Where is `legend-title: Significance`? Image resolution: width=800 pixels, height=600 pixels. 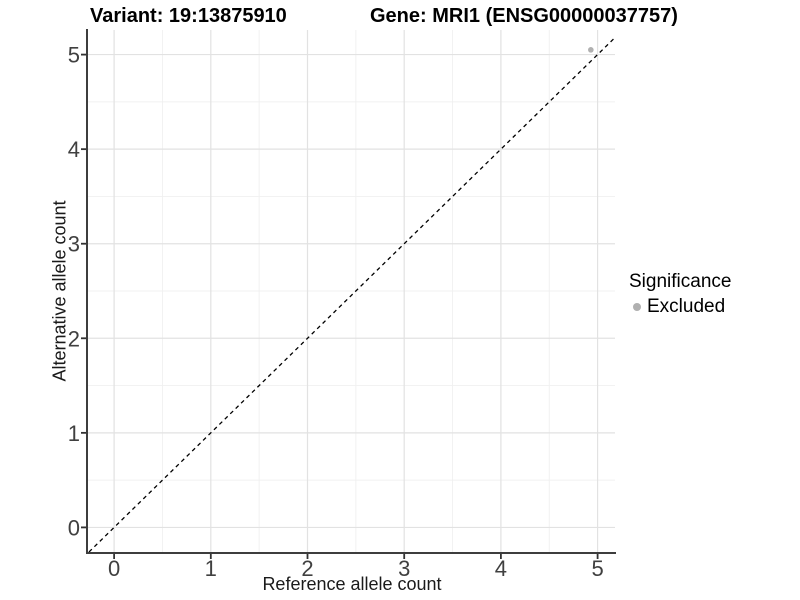 legend-title: Significance is located at coordinates (680, 281).